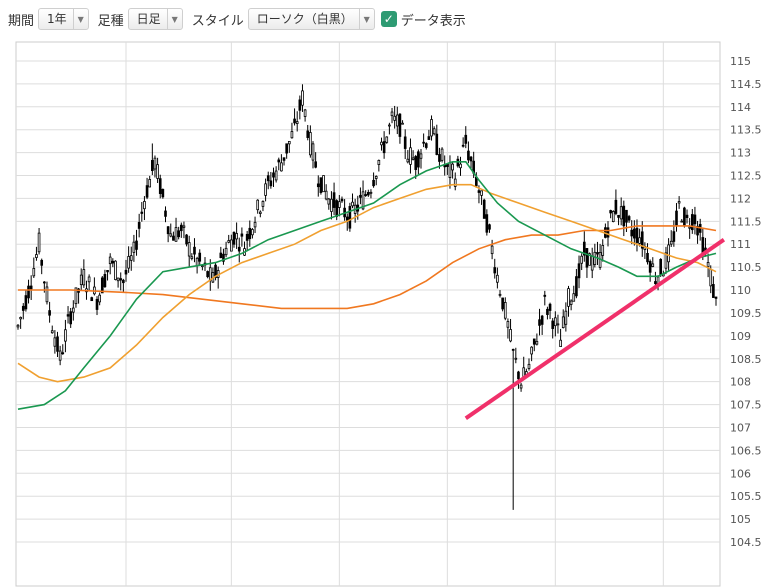 The image size is (776, 588). Describe the element at coordinates (433, 21) in the screenshot. I see `show-data-label: データ表示` at that location.